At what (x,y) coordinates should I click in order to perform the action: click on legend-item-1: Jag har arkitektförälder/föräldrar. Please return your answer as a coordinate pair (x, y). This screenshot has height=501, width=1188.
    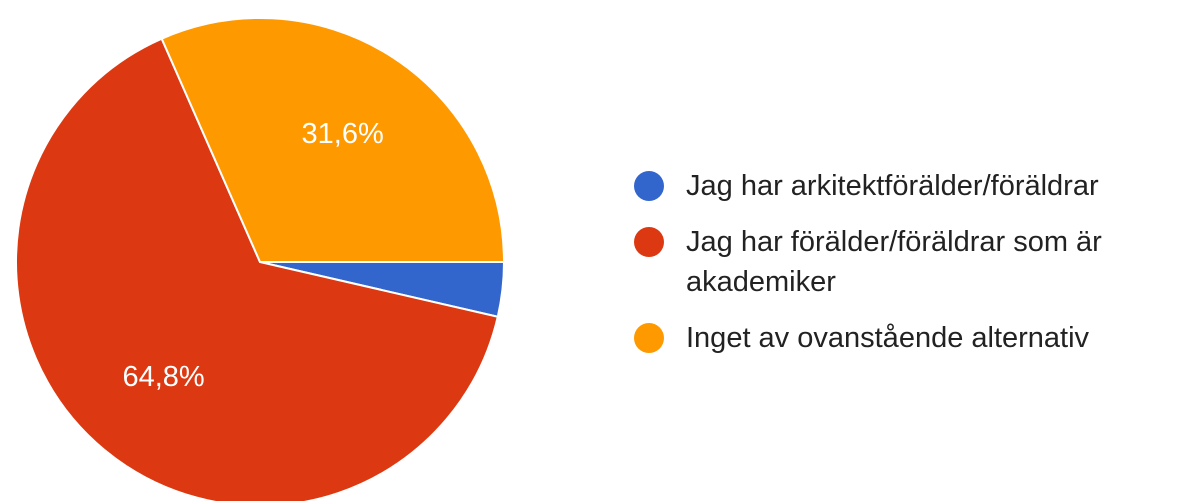
    Looking at the image, I should click on (904, 186).